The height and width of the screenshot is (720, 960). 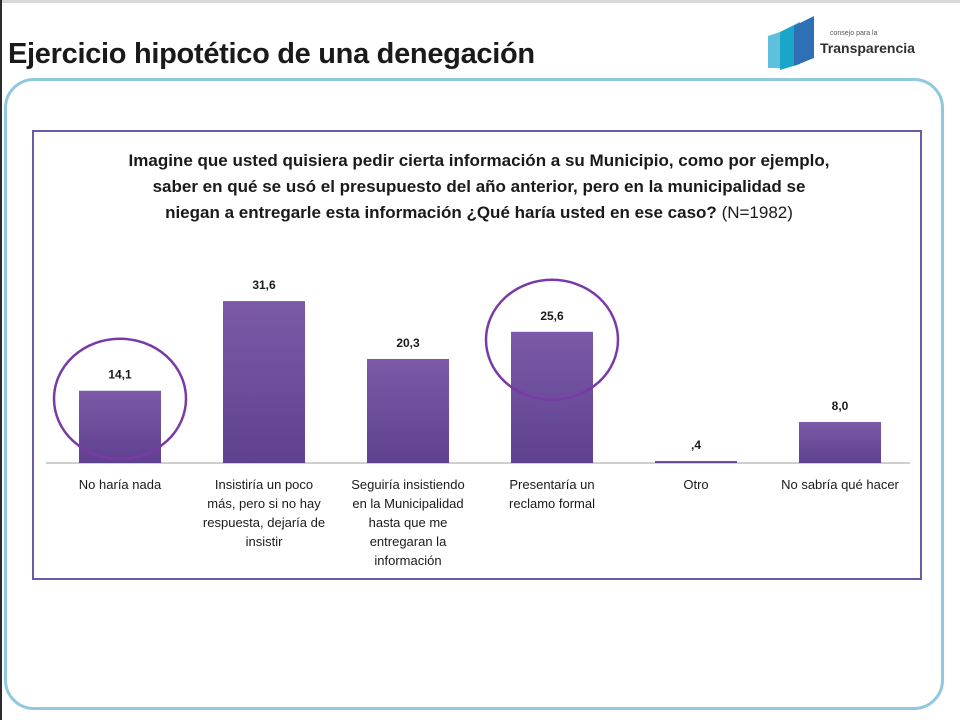 I want to click on logo-mark-icon, so click(x=791, y=43).